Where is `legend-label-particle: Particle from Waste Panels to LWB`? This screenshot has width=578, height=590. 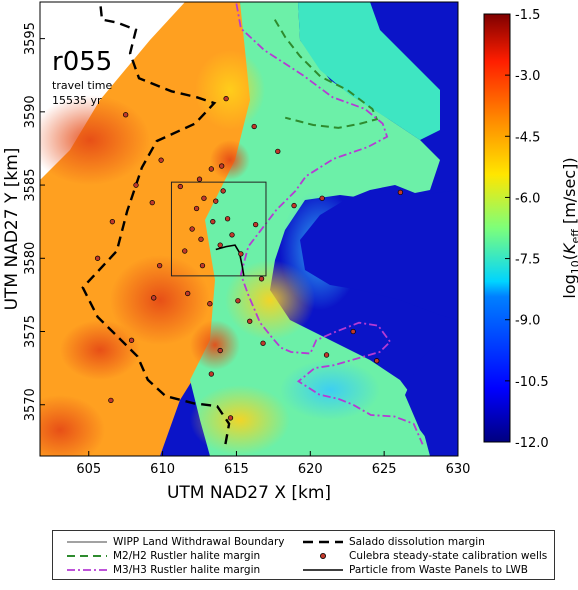 legend-label-particle: Particle from Waste Panels to LWB is located at coordinates (438, 570).